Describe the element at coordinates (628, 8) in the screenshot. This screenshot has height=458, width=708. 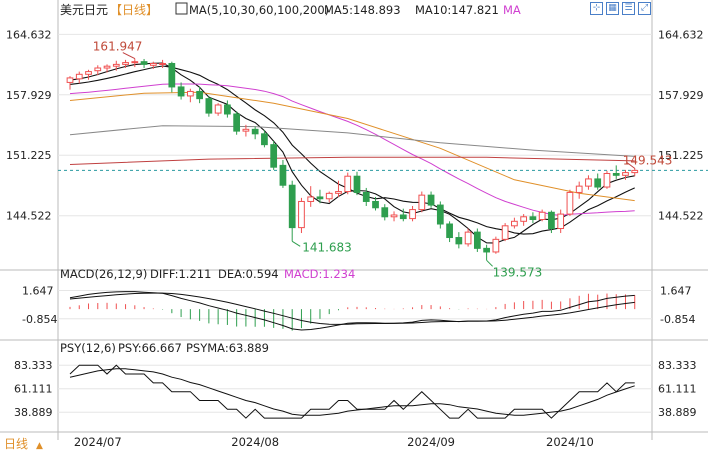
I see `list-icon: ☰` at that location.